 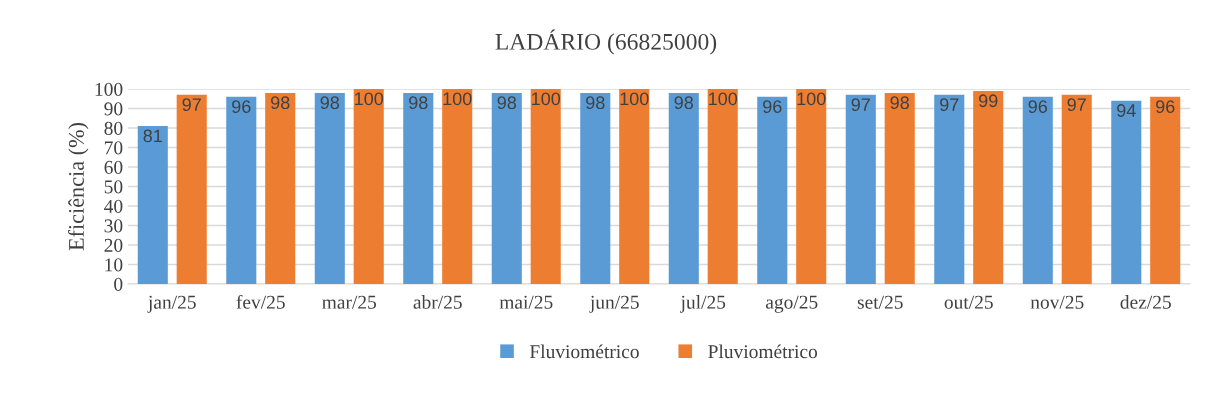 I want to click on x-tick-label: jan/25, so click(x=171, y=304).